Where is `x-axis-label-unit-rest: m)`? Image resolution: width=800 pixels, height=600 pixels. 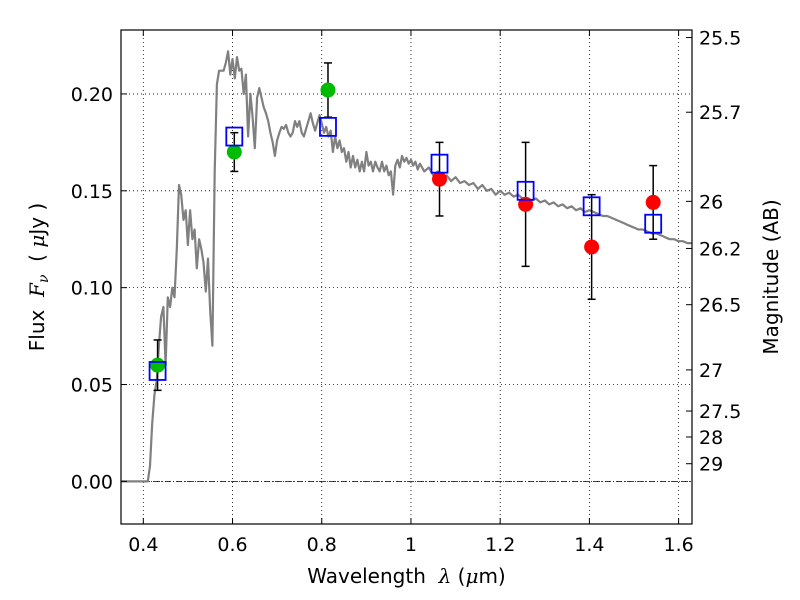
x-axis-label-unit-rest: m) is located at coordinates (491, 576).